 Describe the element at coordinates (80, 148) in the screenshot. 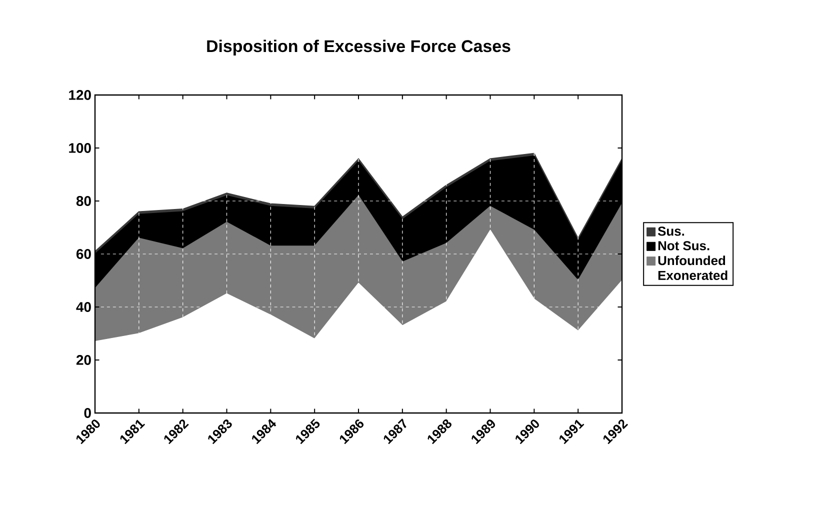

I see `y-tick-label: 100` at that location.